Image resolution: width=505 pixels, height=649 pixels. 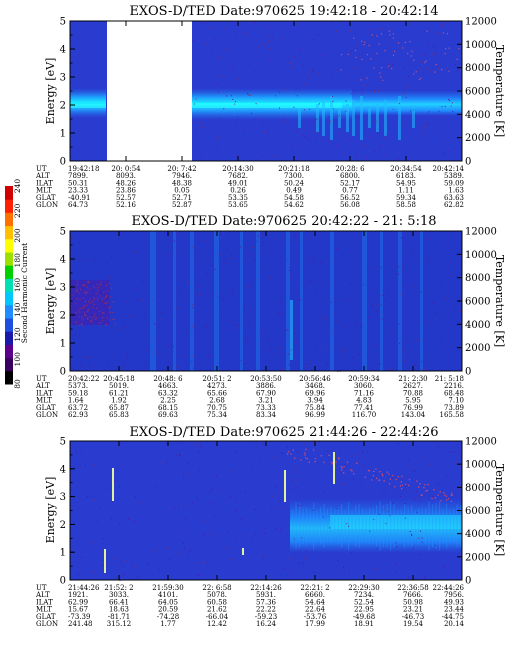 I want to click on table-cell: 50.31, so click(x=78, y=183).